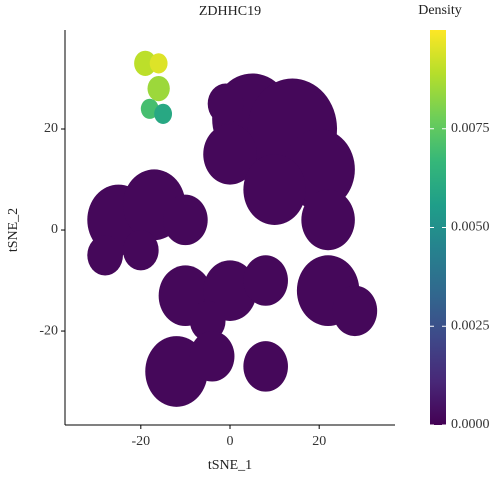 This screenshot has width=500, height=481. What do you see at coordinates (51, 128) in the screenshot?
I see `y-tick-label: 20` at bounding box center [51, 128].